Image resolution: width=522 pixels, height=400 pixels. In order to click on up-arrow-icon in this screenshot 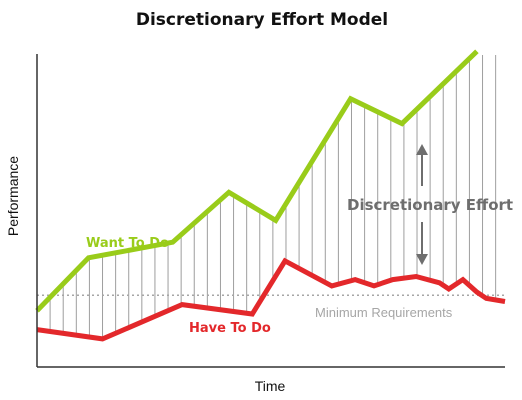, I will do `click(422, 165)`.